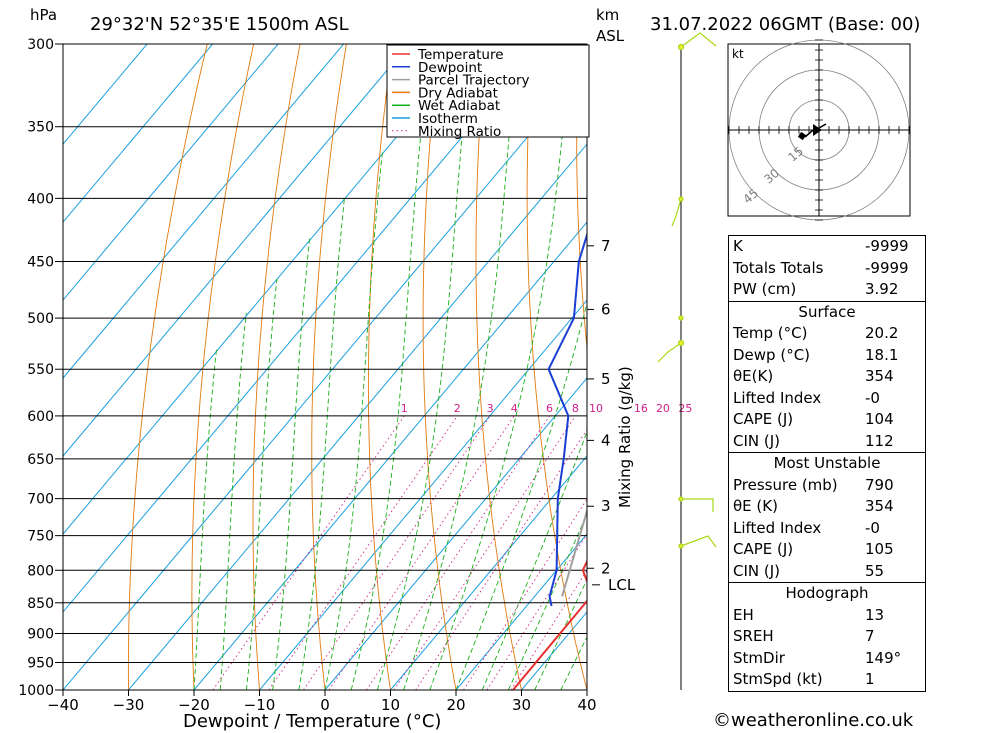 The height and width of the screenshot is (733, 1000). Describe the element at coordinates (450, 68) in the screenshot. I see `legend-label: Dewpoint` at that location.